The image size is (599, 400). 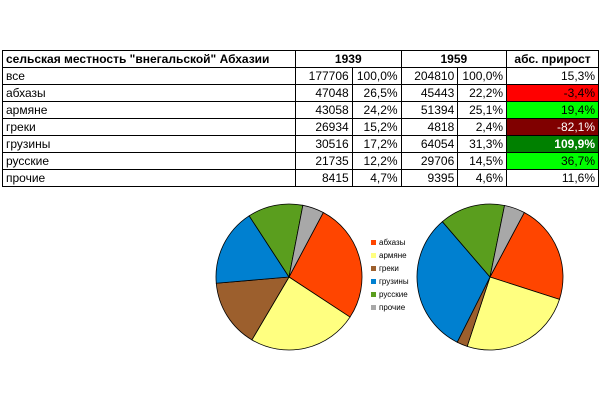 What do you see at coordinates (552, 93) in the screenshot?
I see `growth-cell: -3,4%` at bounding box center [552, 93].